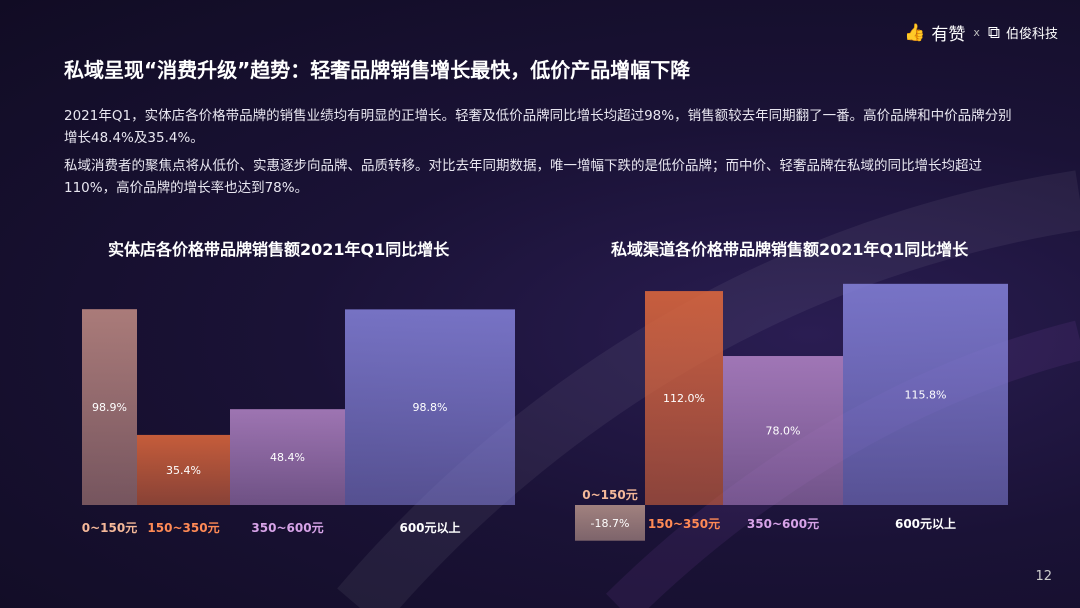 The image size is (1080, 608). Describe the element at coordinates (609, 495) in the screenshot. I see `category-label-private-1: 0~150元` at that location.